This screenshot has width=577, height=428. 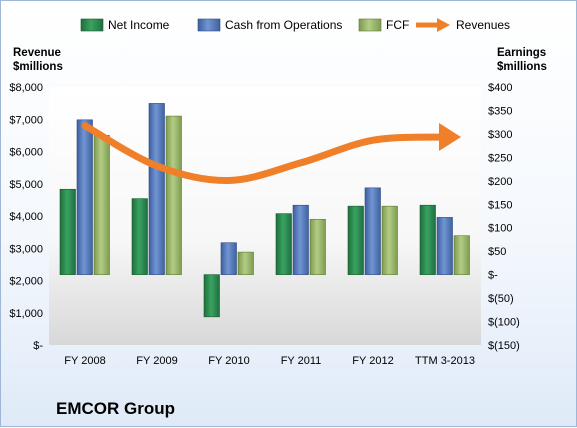 I want to click on left-tick-label: $2,000, so click(x=26, y=282).